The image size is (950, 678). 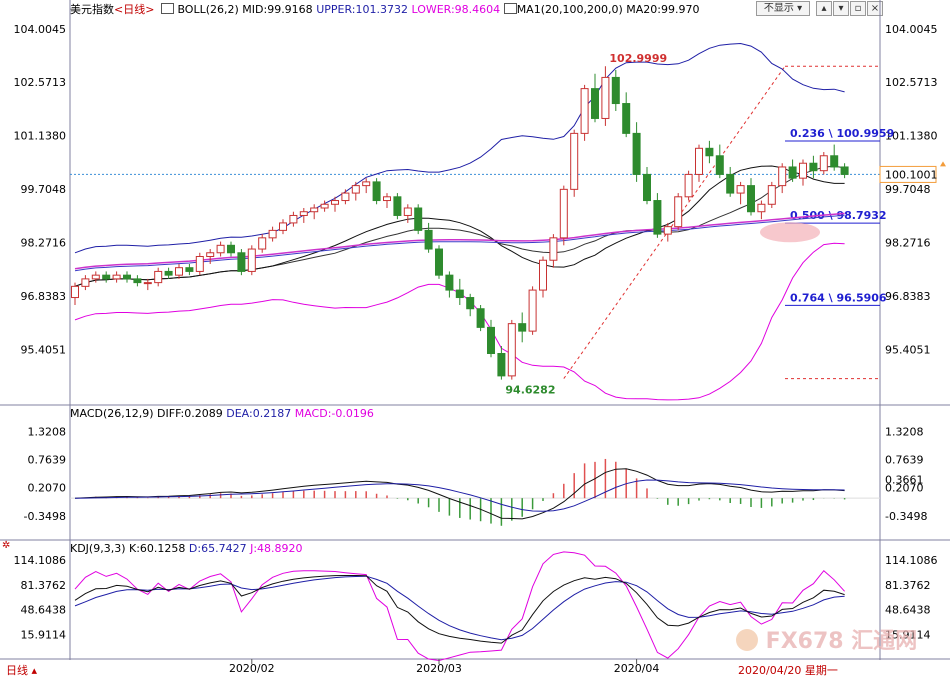 What do you see at coordinates (40, 136) in the screenshot?
I see `price-axis-left-label: 101.1380` at bounding box center [40, 136].